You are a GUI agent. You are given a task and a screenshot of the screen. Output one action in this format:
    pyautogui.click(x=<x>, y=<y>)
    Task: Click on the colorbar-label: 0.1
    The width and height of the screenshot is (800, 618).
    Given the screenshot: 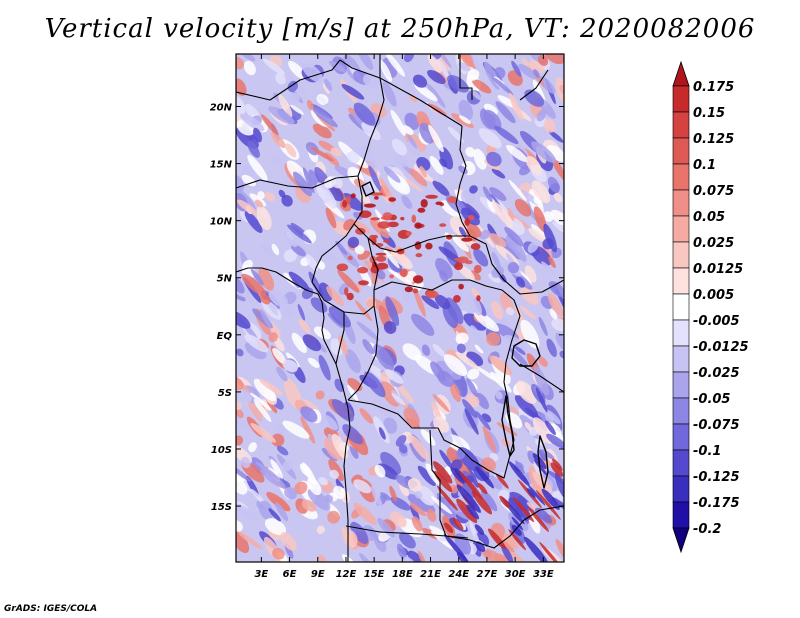 What is the action you would take?
    pyautogui.click(x=704, y=165)
    